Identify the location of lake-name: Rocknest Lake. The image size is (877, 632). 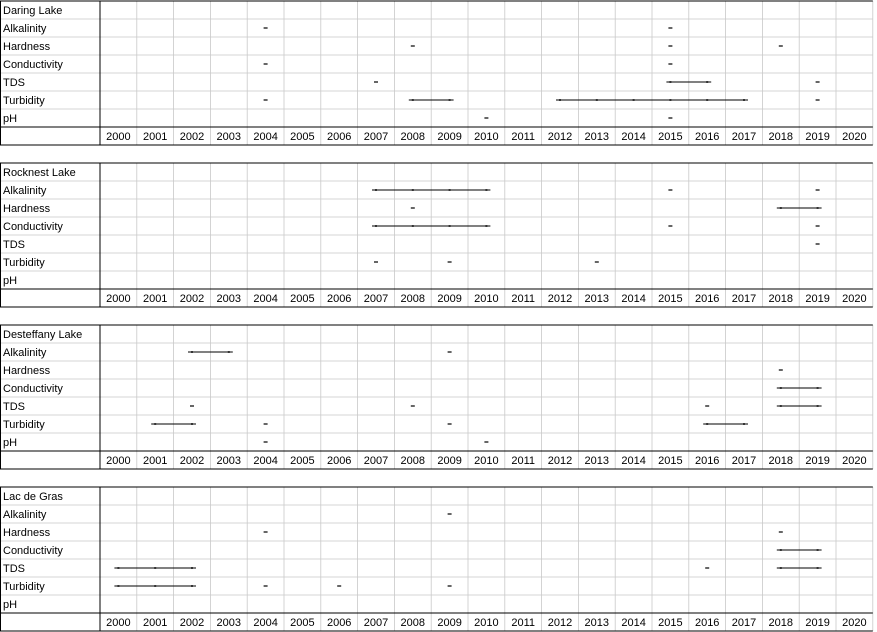
(39, 173).